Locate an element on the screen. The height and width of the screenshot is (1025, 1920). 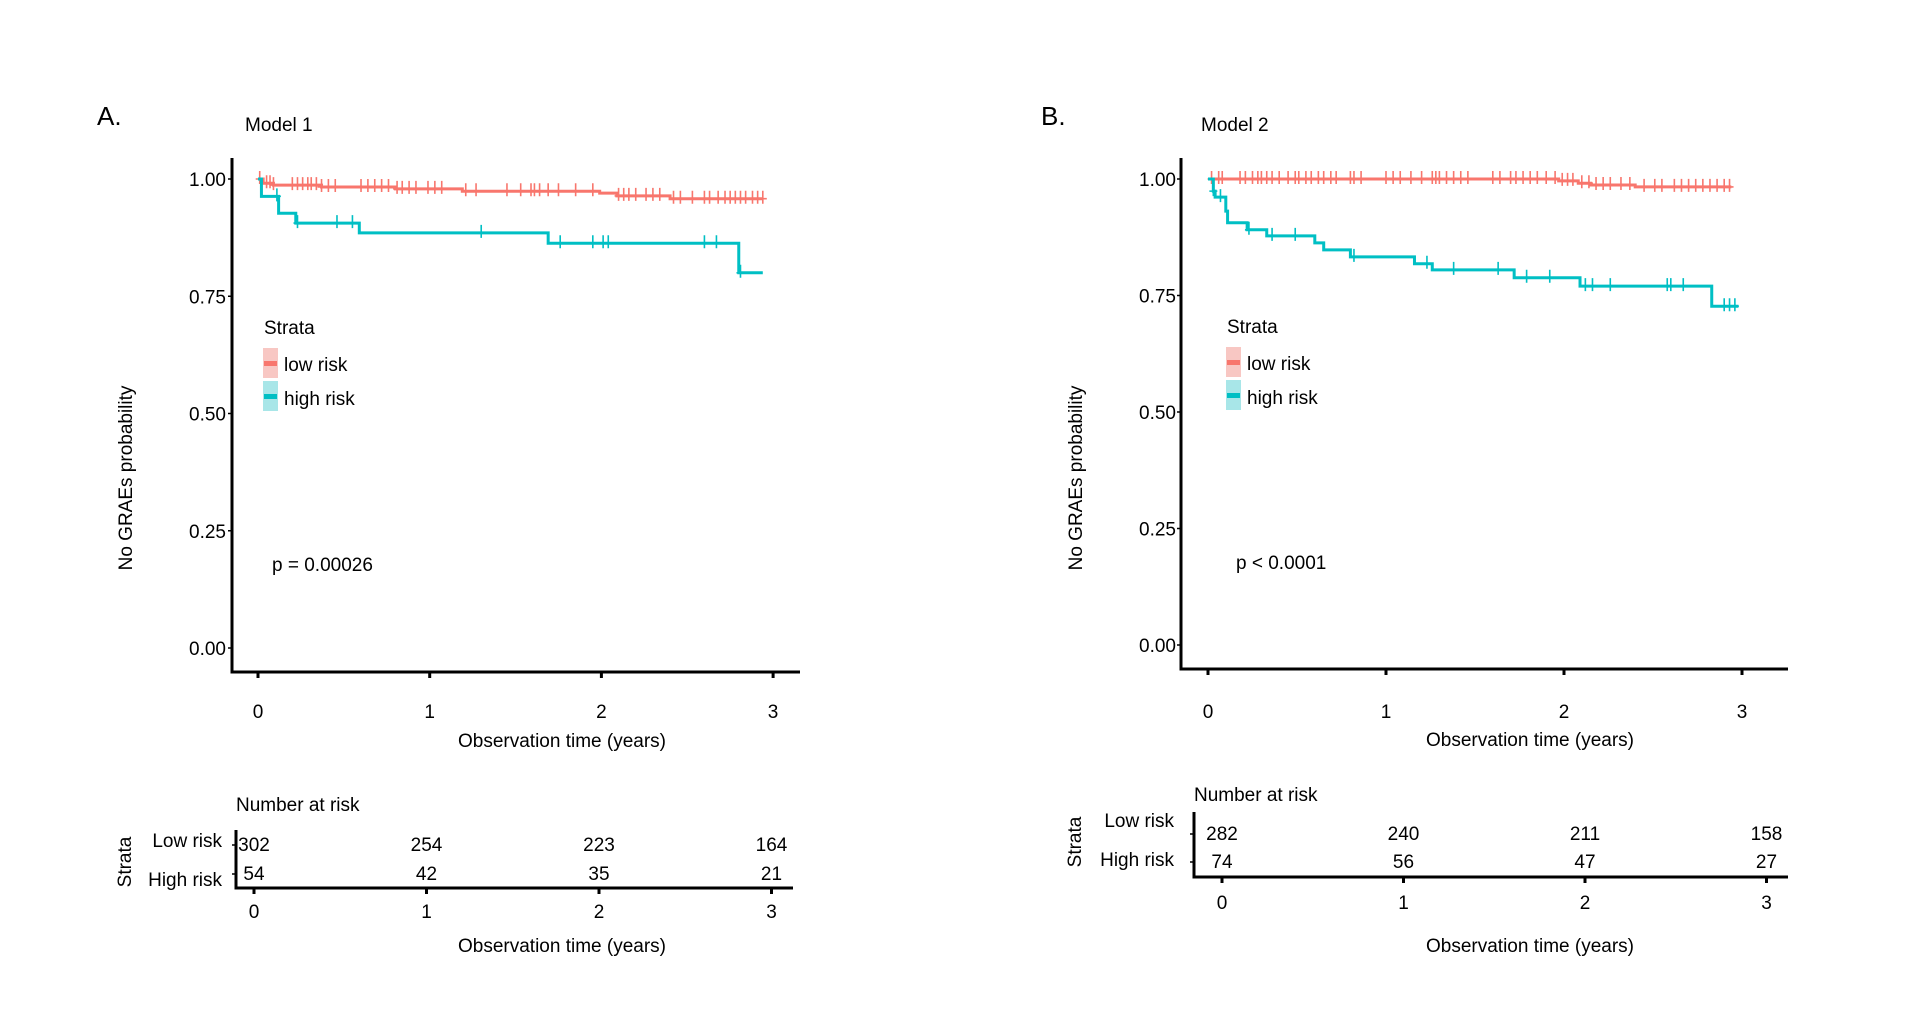
panel-b-risk-table-x-tick-label: 1 is located at coordinates (1403, 903).